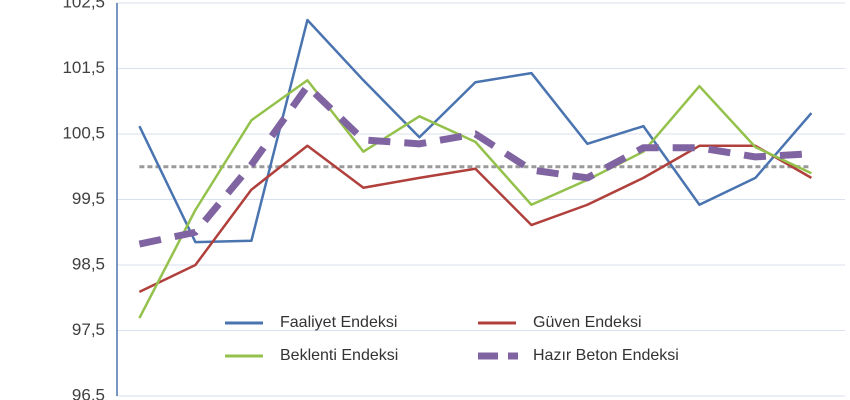  I want to click on y-tick-label: 96,5, so click(88, 392).